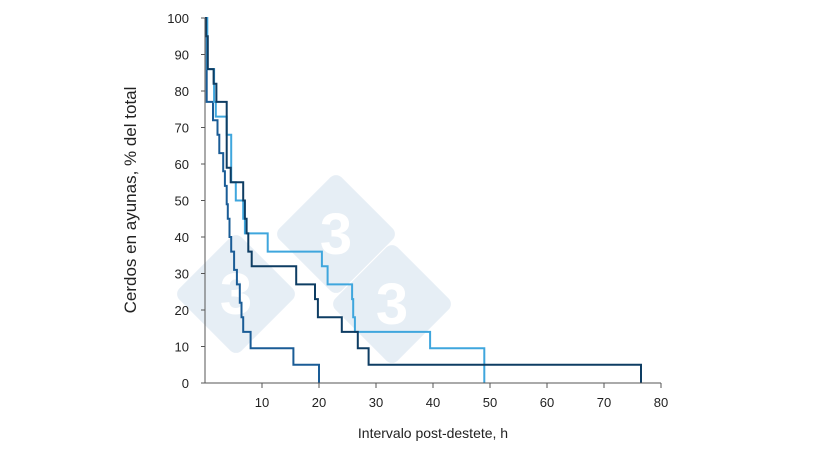 The image size is (820, 462). I want to click on x-tick-label: 70, so click(604, 402).